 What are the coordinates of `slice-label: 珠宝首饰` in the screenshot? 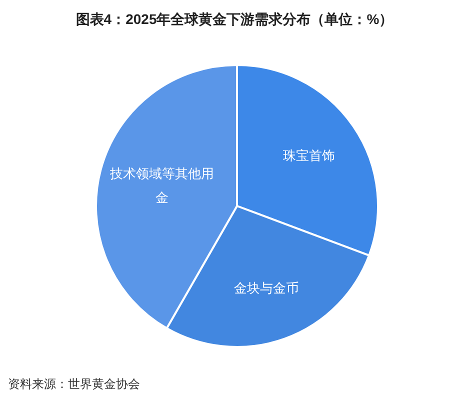 It's located at (308, 156).